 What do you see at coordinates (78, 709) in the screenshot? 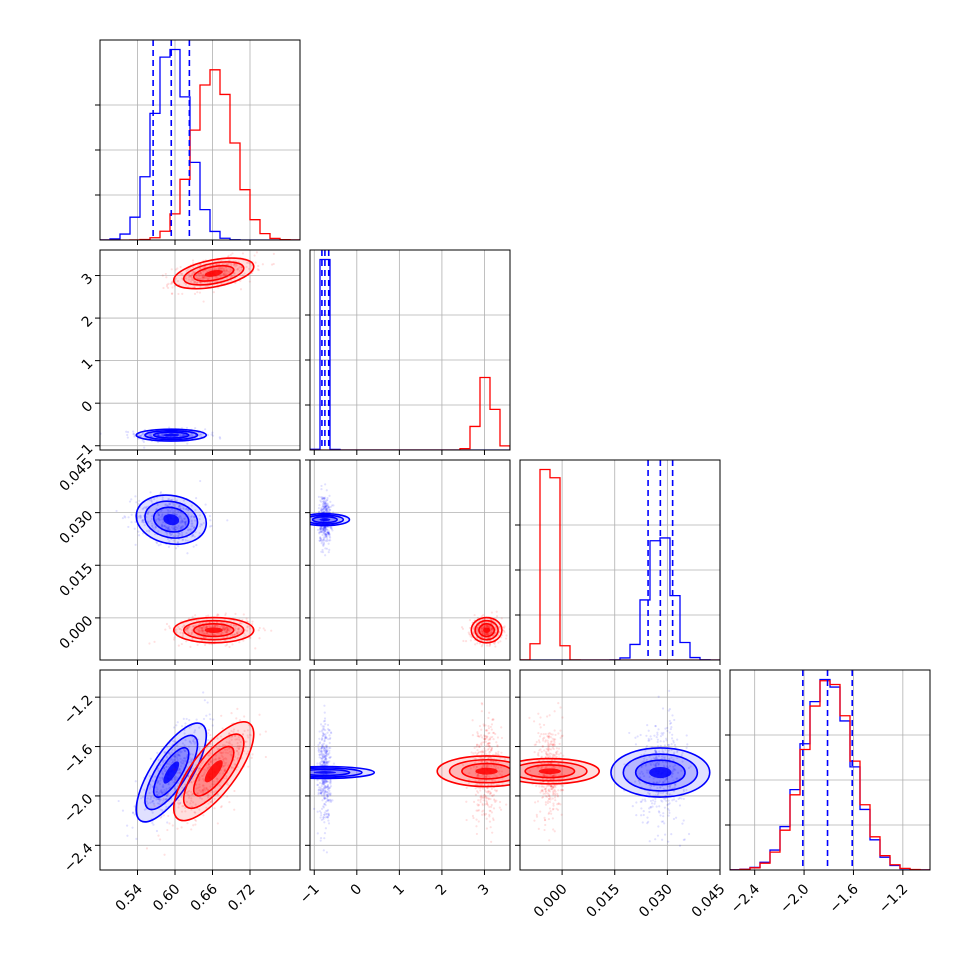
I see `y-tick-label-3-3: −1.2` at bounding box center [78, 709].